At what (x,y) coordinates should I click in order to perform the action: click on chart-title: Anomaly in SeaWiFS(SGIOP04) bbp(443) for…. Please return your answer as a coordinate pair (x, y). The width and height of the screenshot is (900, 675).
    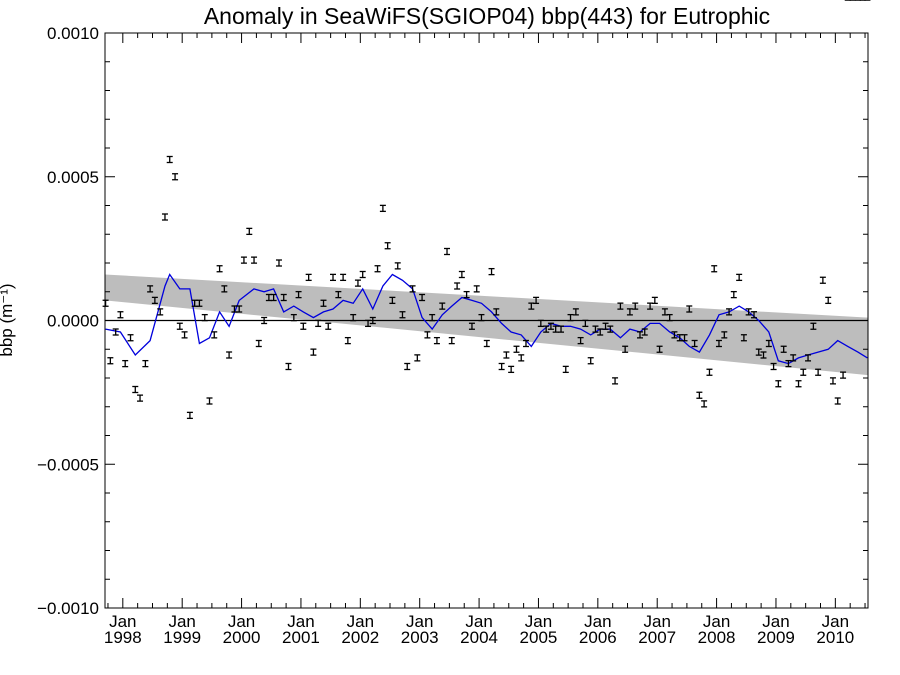
    Looking at the image, I should click on (487, 16).